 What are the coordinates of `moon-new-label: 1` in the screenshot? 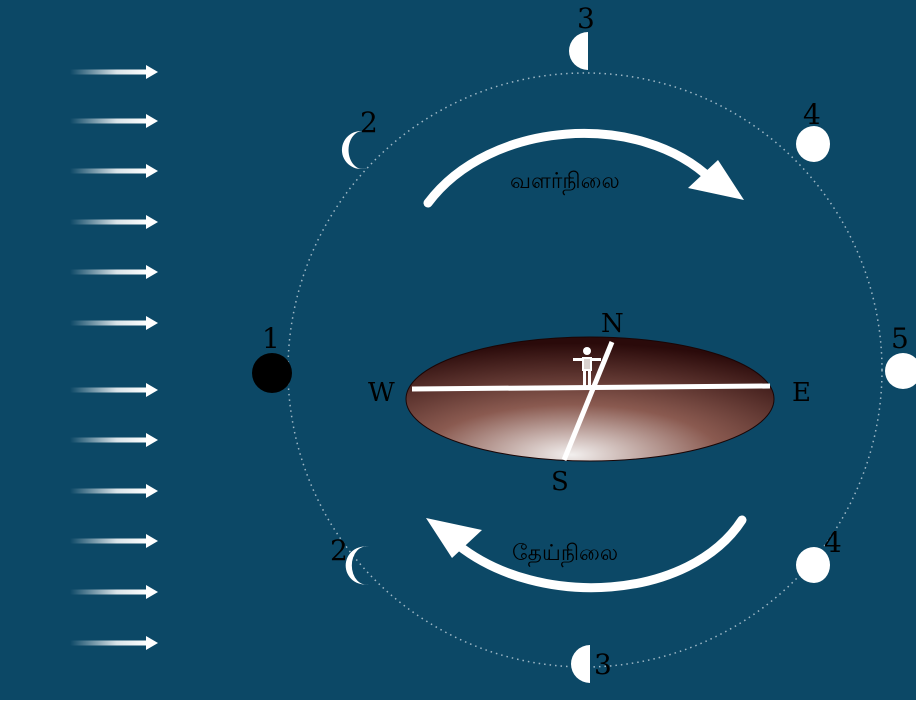 It's located at (271, 338).